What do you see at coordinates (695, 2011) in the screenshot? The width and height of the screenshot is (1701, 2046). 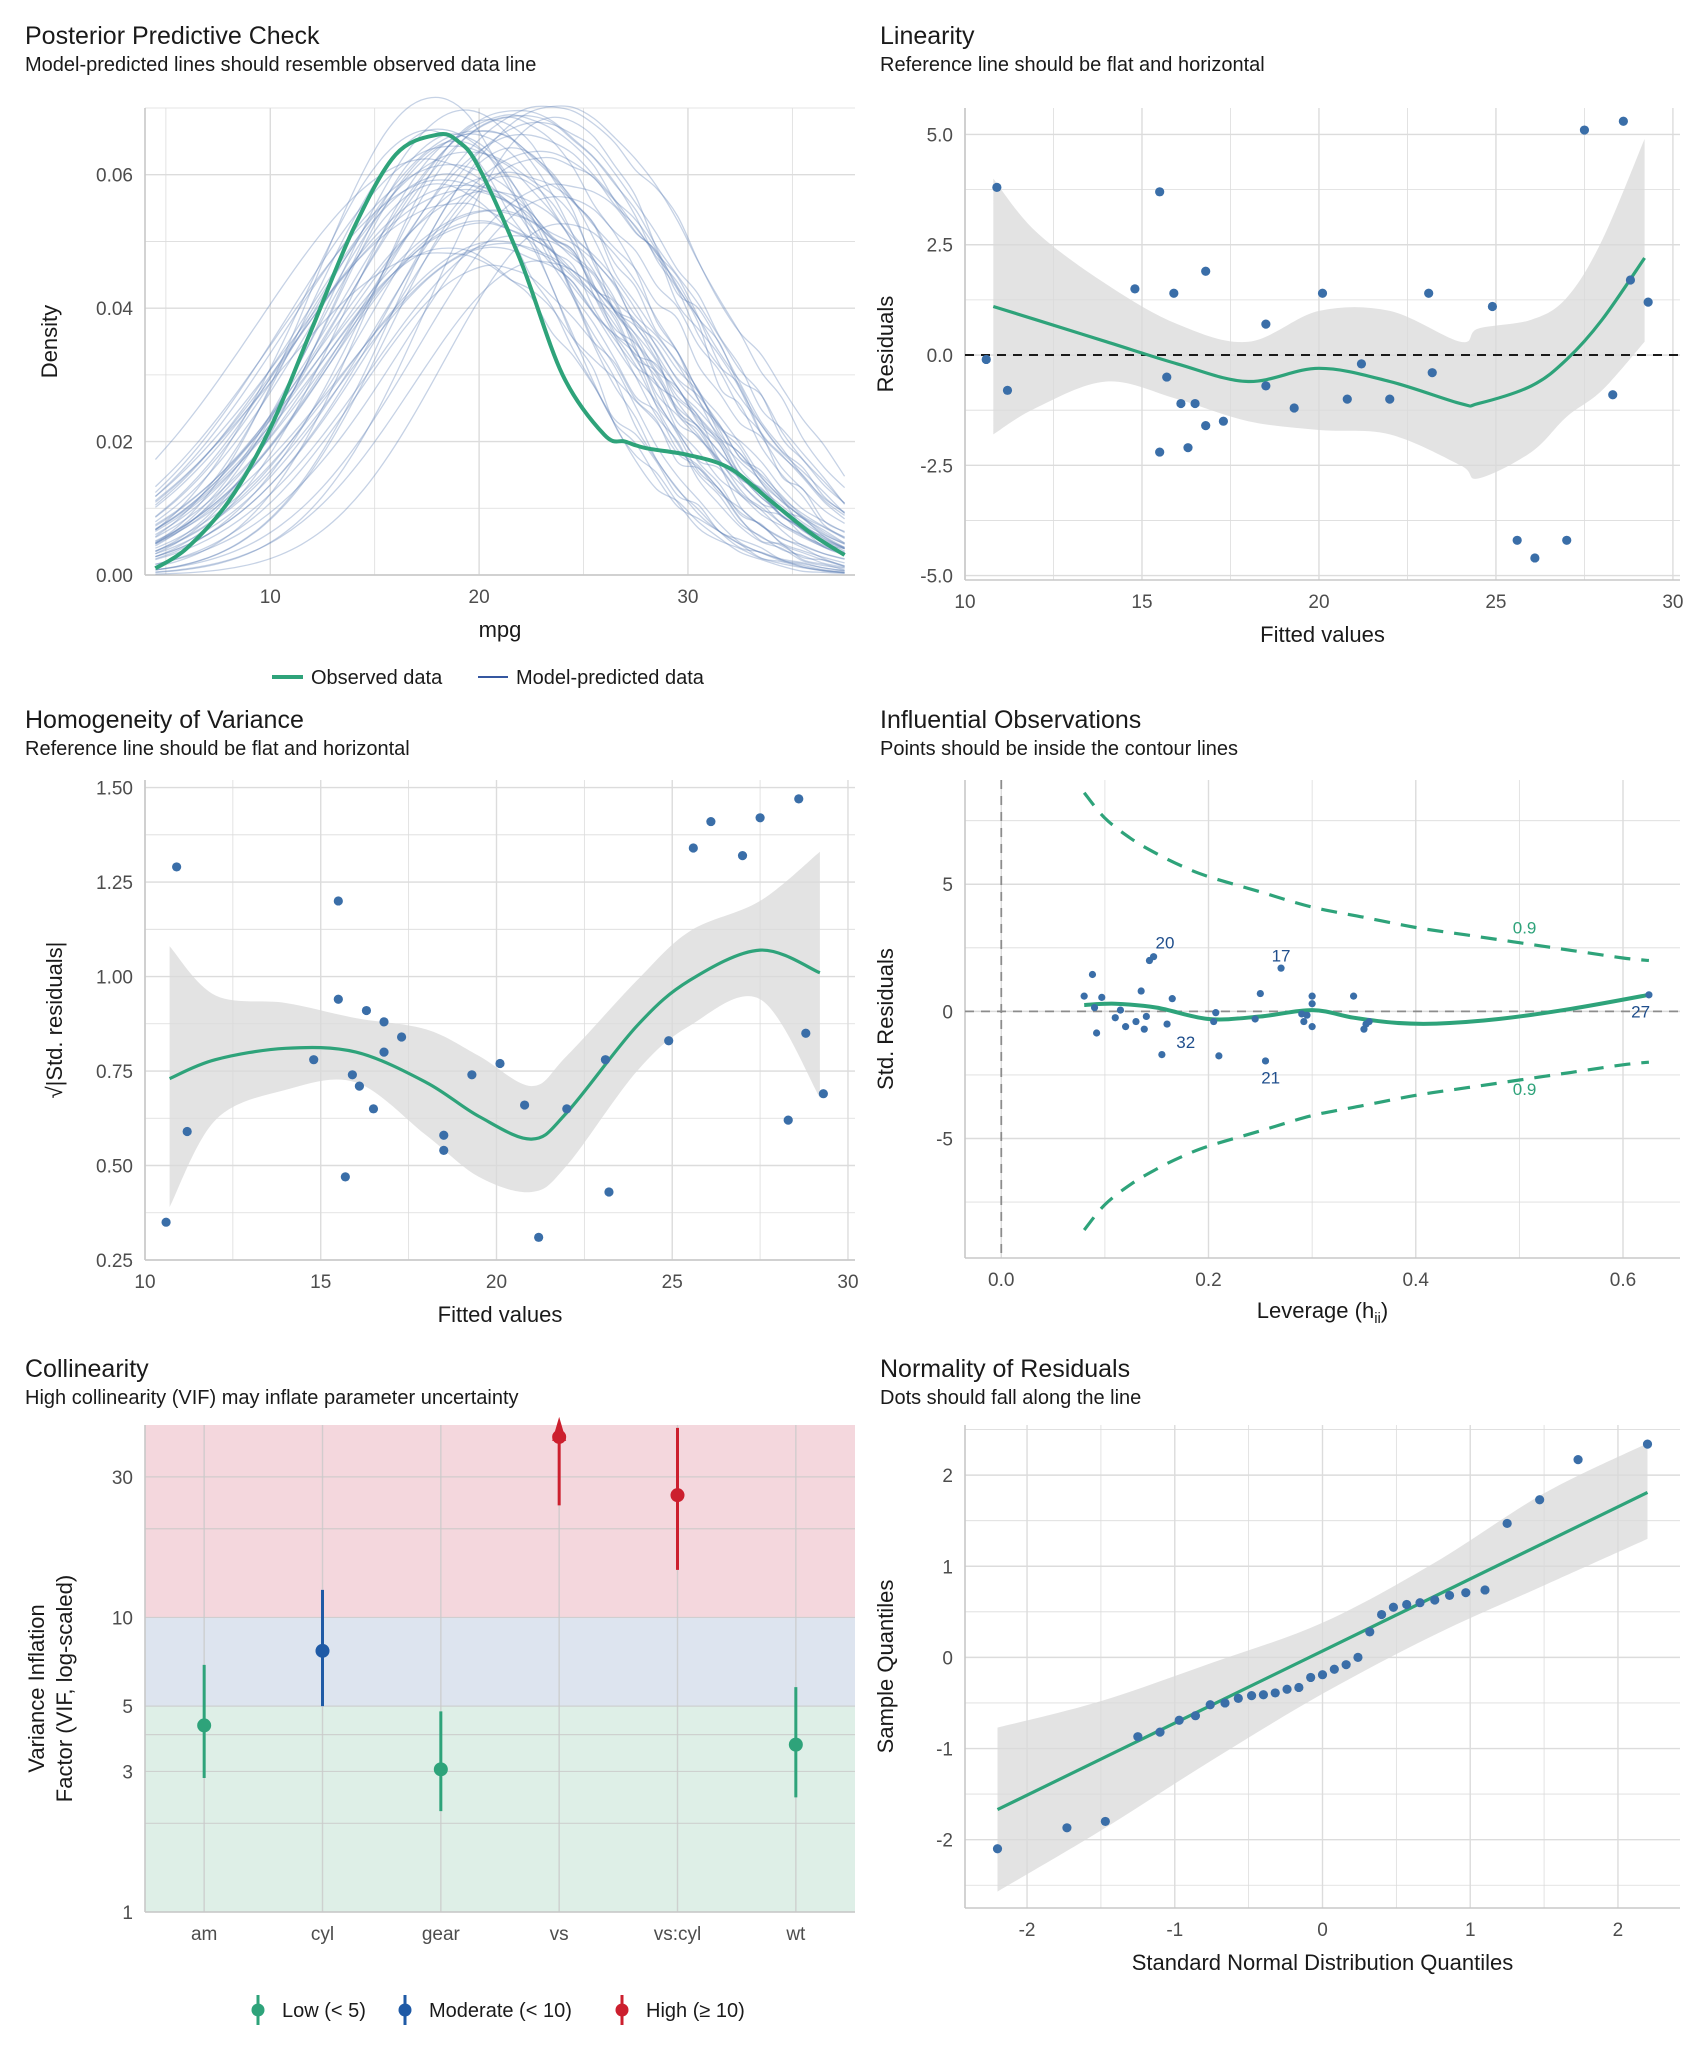 I see `legend-label-high: High (≥ 10)` at bounding box center [695, 2011].